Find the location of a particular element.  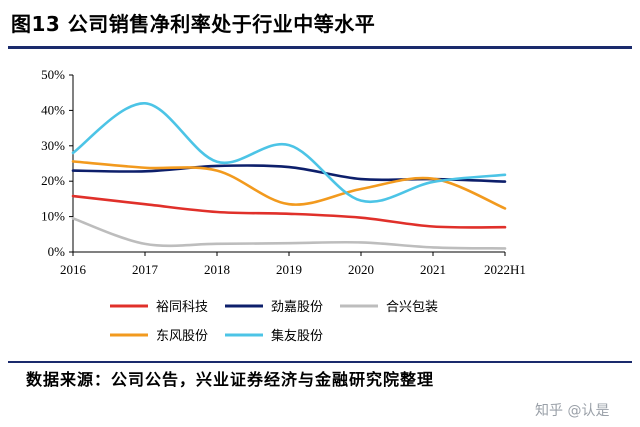

y-tick-label: 40% is located at coordinates (53, 109).